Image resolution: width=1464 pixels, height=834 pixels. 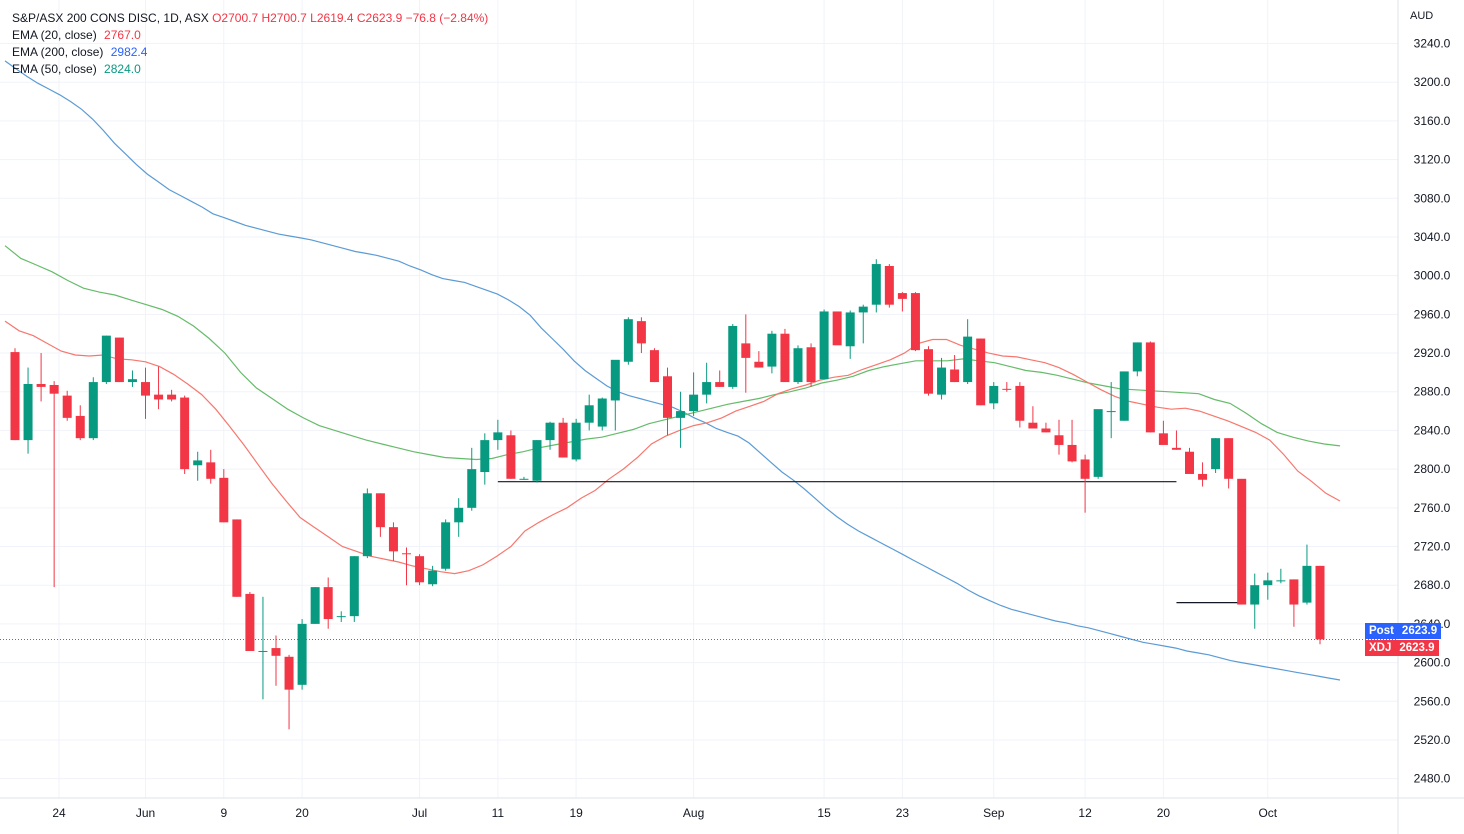 What do you see at coordinates (1432, 82) in the screenshot?
I see `y-tick-label: 3200.0` at bounding box center [1432, 82].